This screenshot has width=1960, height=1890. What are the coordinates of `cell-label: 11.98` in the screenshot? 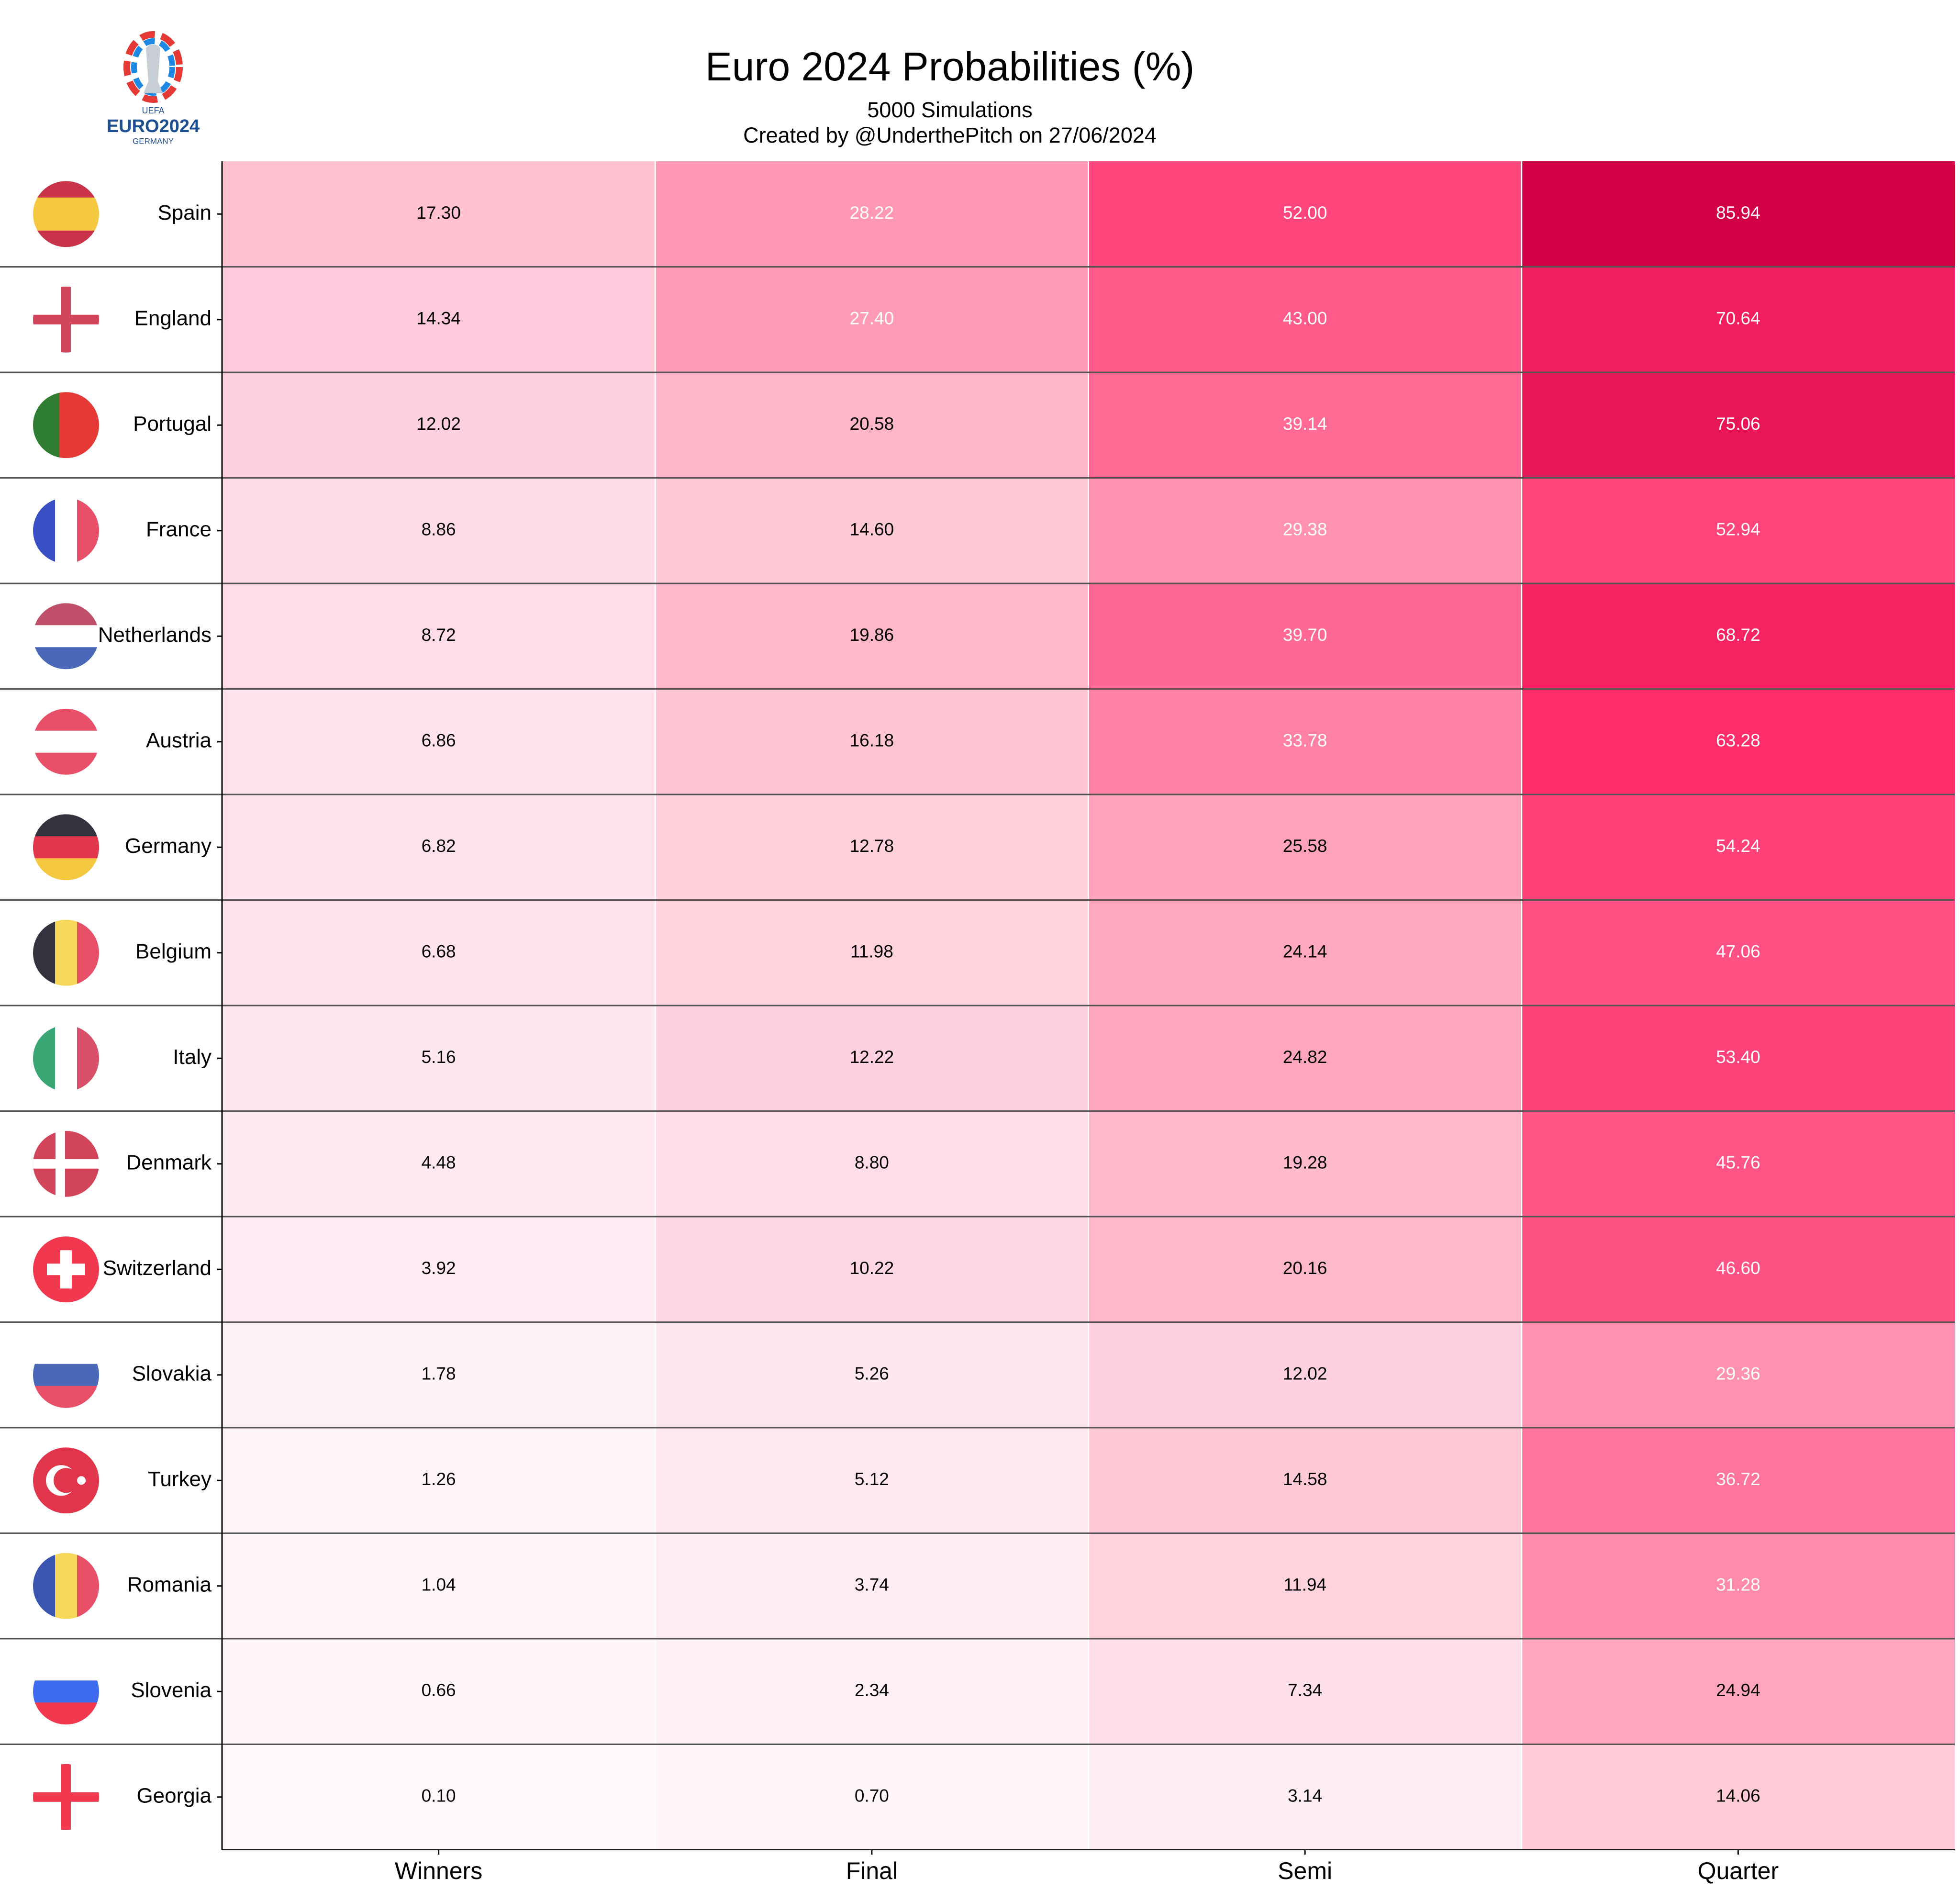 It's located at (872, 952).